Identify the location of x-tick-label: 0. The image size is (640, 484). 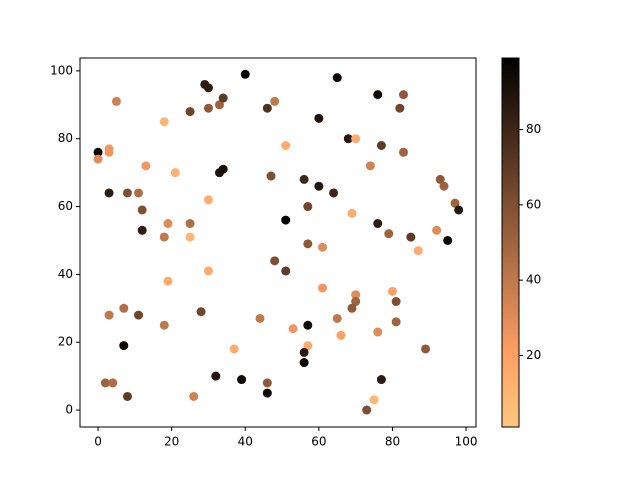
(98, 442).